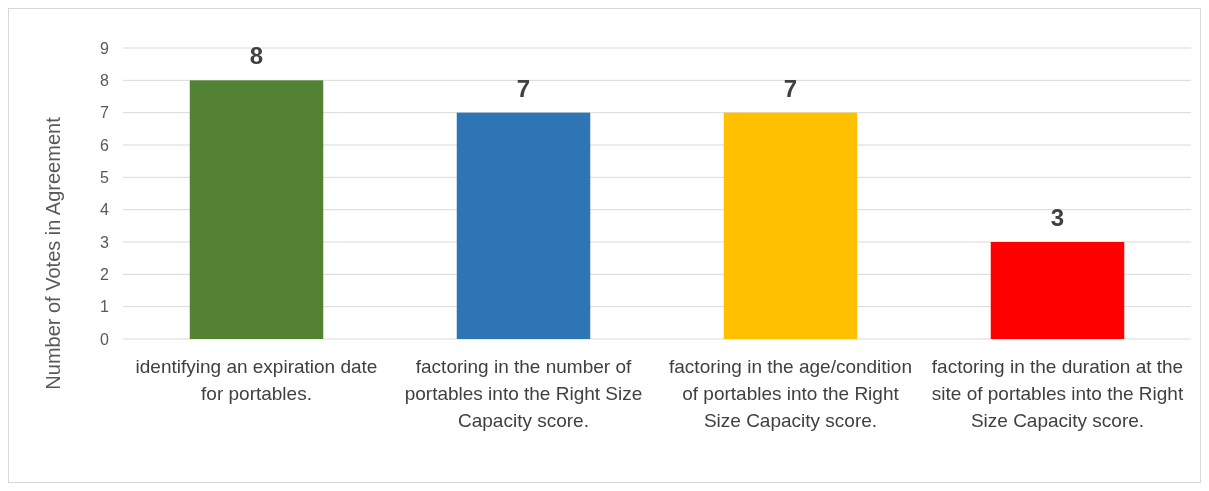 This screenshot has width=1209, height=491. I want to click on x-tick-label: identifying an expiration date for portables., so click(256, 380).